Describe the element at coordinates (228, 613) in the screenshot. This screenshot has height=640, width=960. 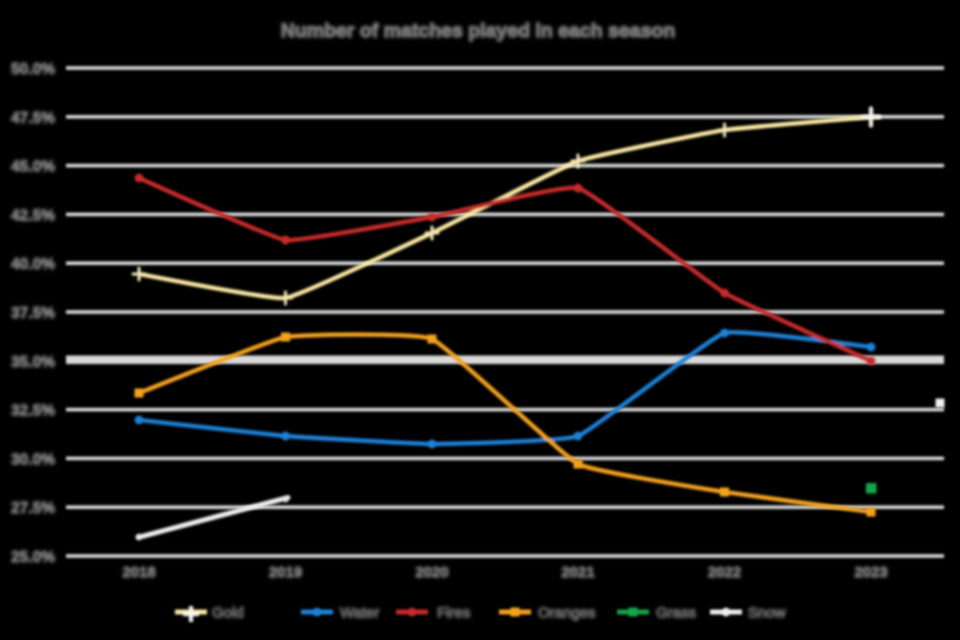
I see `svg-text: Gold` at that location.